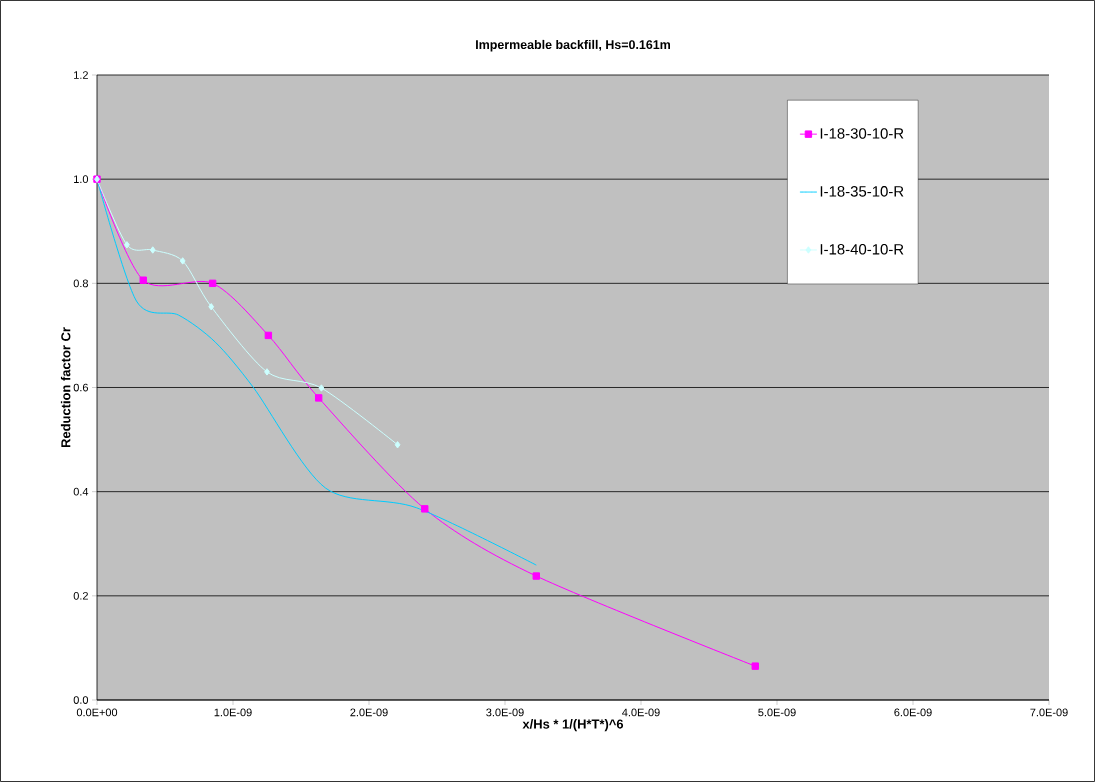 The height and width of the screenshot is (782, 1095). What do you see at coordinates (81, 700) in the screenshot?
I see `y-tick-label: 0.0` at bounding box center [81, 700].